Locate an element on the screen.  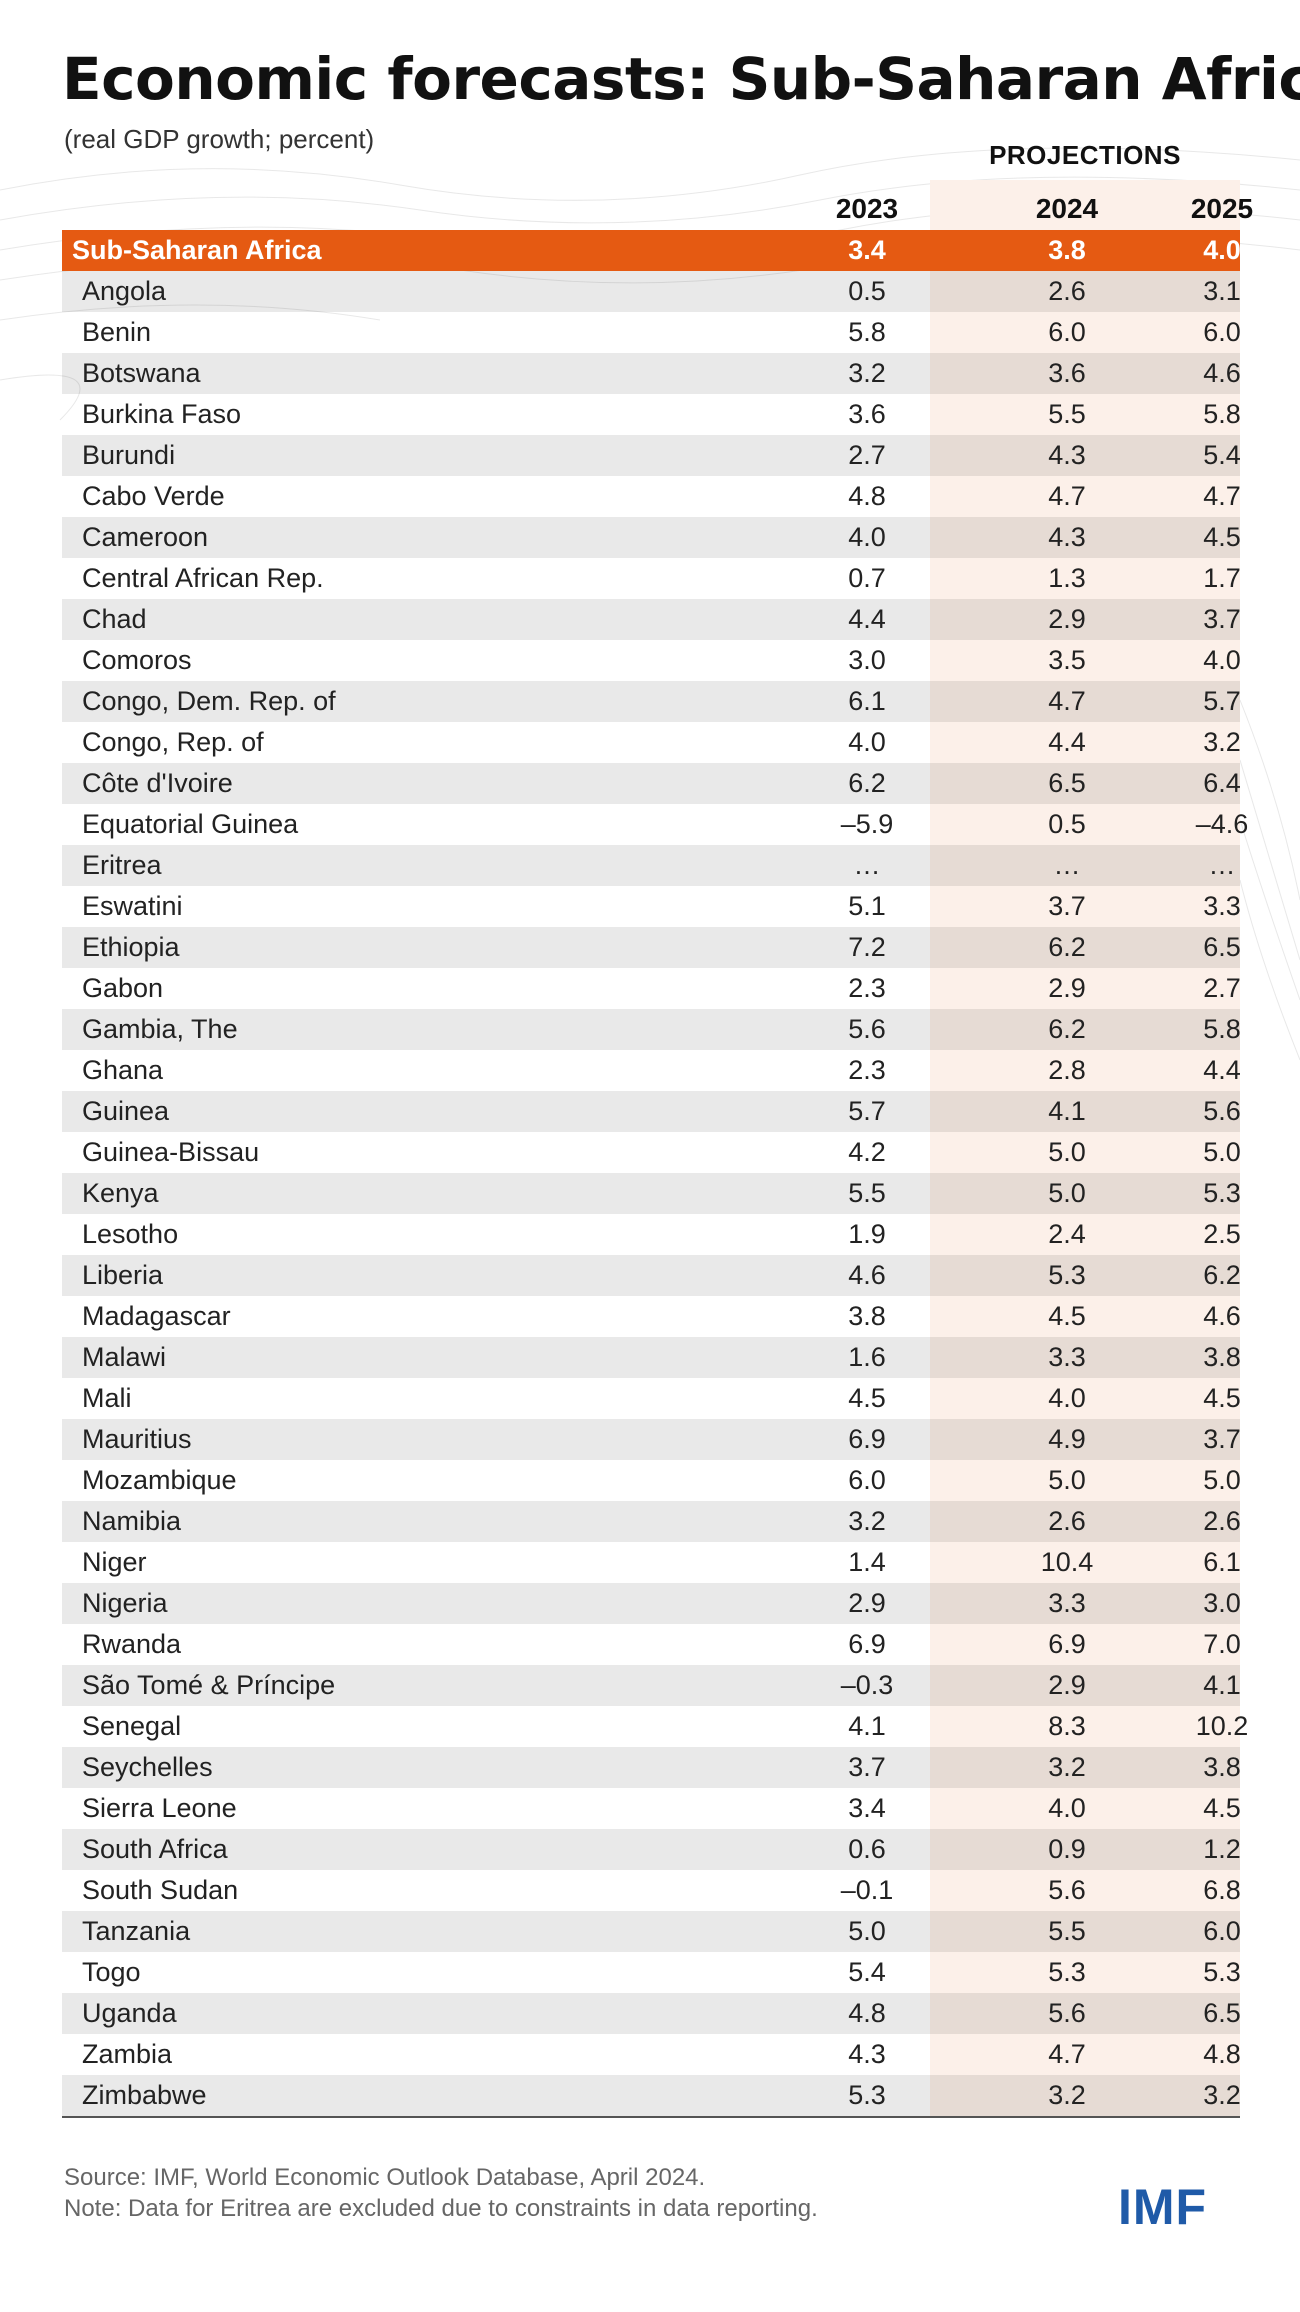
table-row: Cabo Verde 4.8 4.7 4.7 is located at coordinates (651, 496).